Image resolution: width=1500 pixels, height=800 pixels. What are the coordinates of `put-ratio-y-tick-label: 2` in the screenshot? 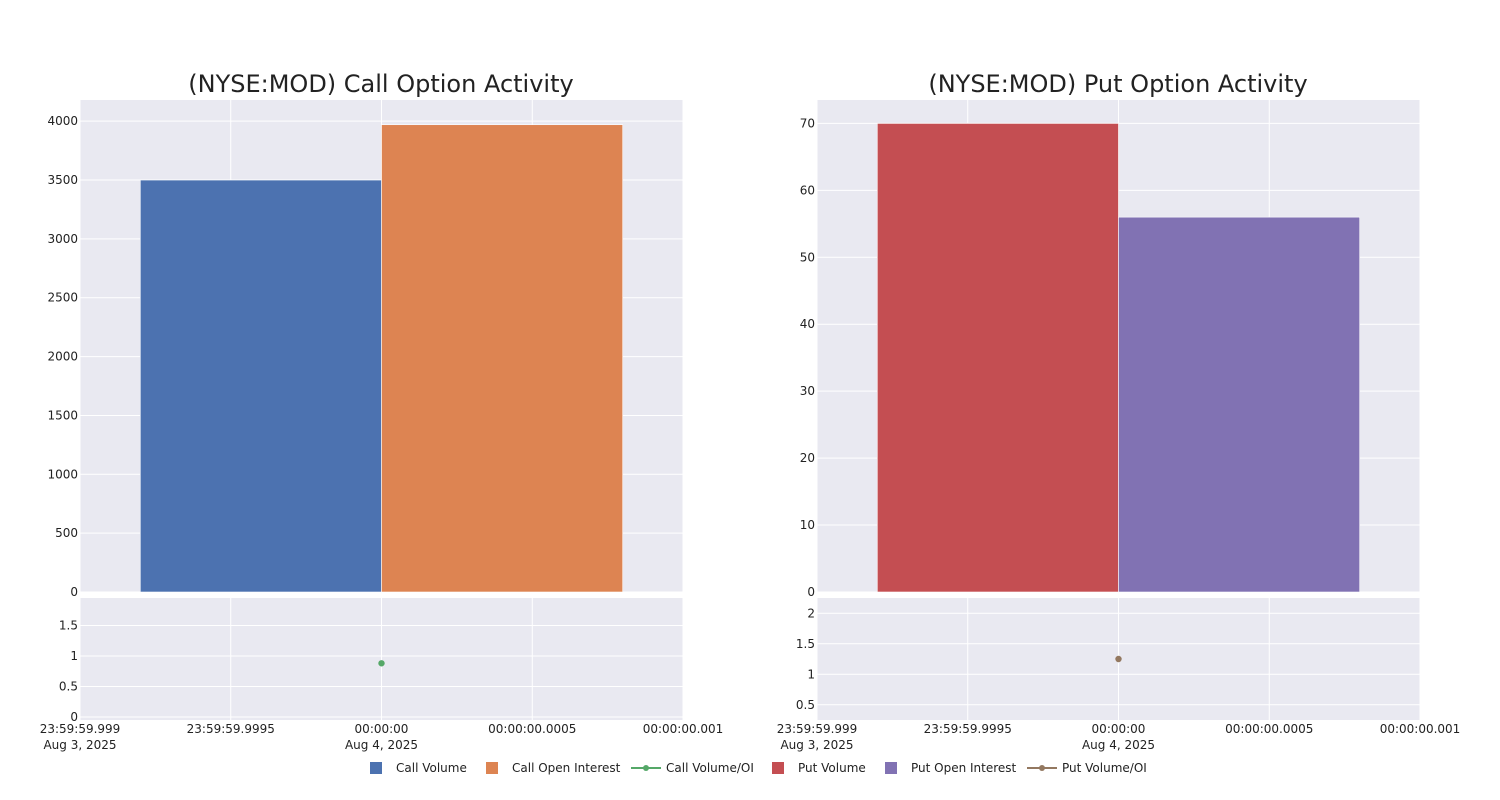 It's located at (811, 613).